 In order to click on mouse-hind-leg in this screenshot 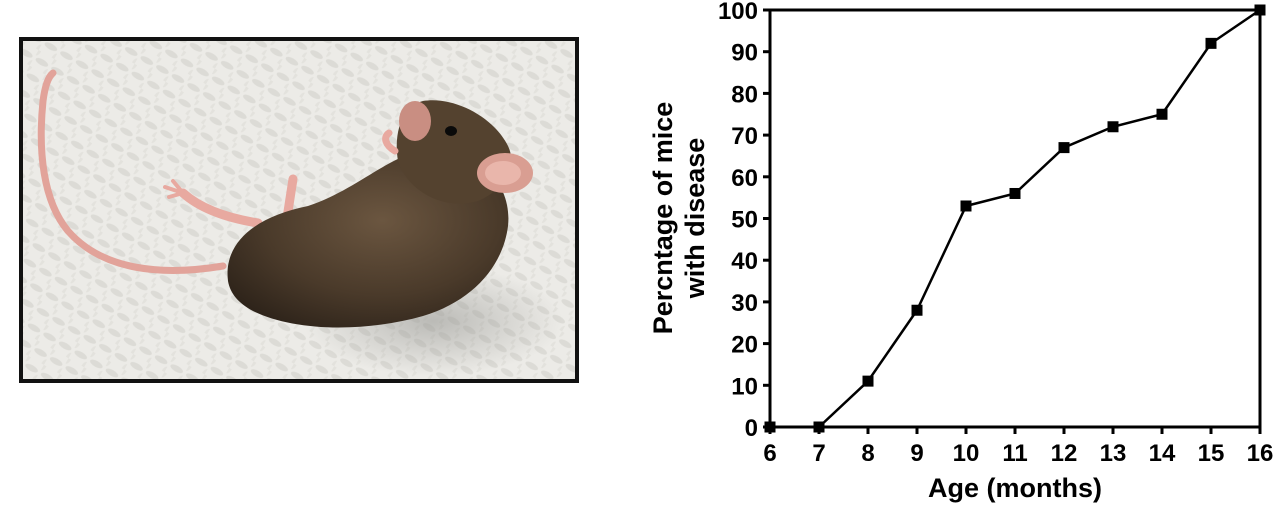, I will do `click(220, 208)`.